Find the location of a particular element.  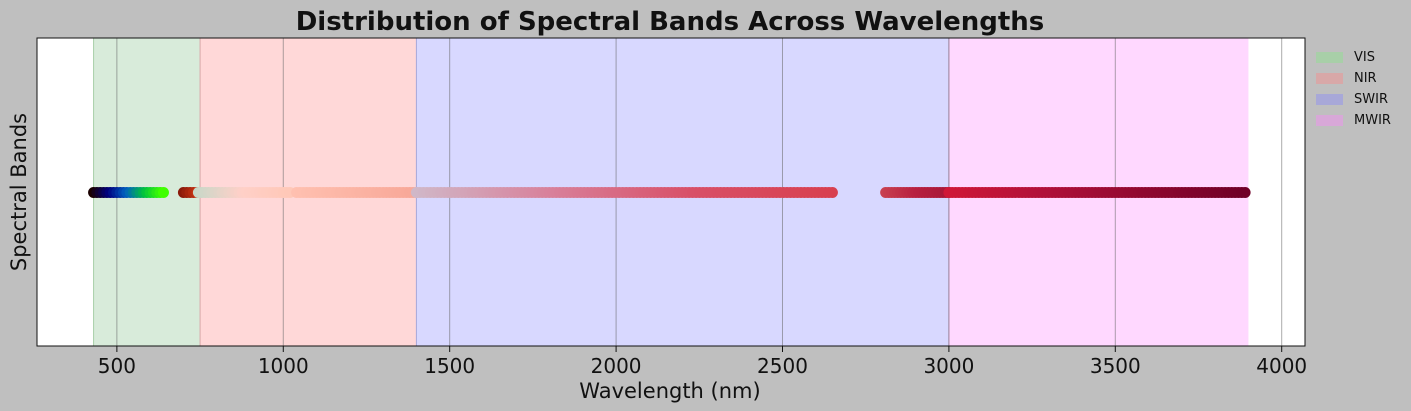

legend-item-mwir: MWIR is located at coordinates (1353, 120).